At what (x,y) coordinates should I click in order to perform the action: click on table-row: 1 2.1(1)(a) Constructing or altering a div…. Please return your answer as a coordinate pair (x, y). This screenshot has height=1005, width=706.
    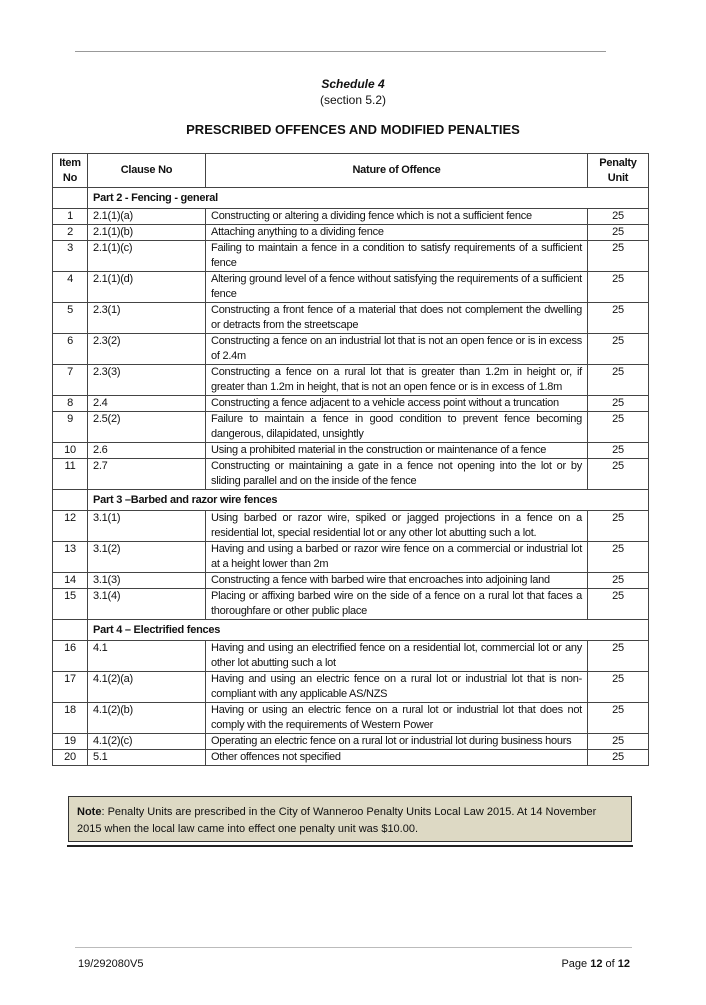
    Looking at the image, I should click on (350, 216).